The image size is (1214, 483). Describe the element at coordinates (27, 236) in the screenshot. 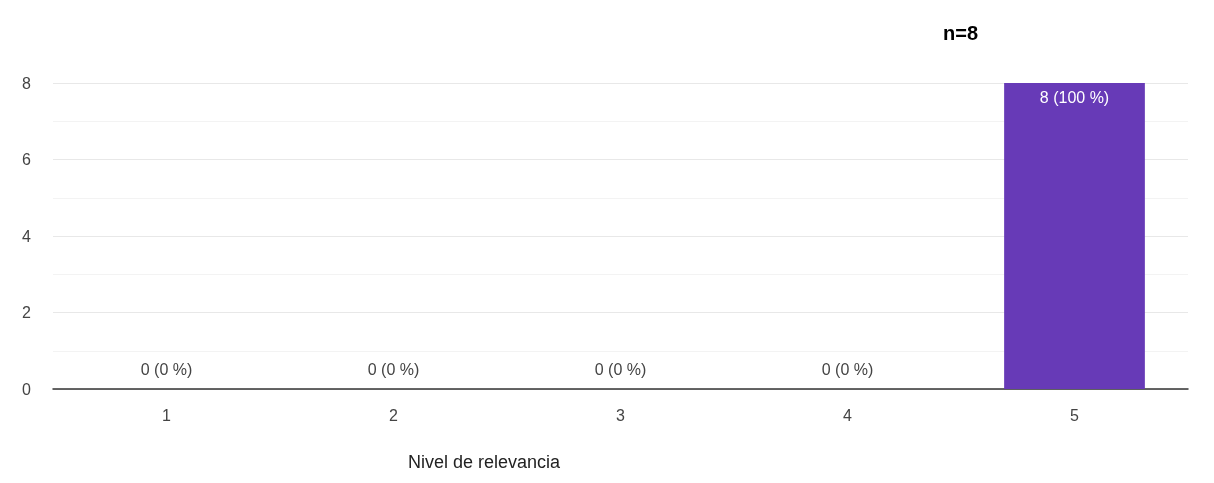

I see `y-tick-label: 4` at that location.